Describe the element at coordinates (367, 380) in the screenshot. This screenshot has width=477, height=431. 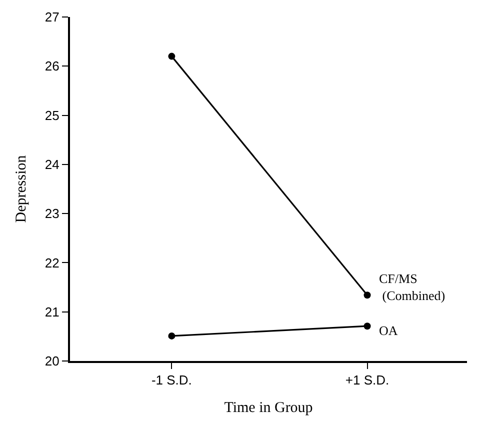
I see `x-tick-label: +1 S.D.` at that location.